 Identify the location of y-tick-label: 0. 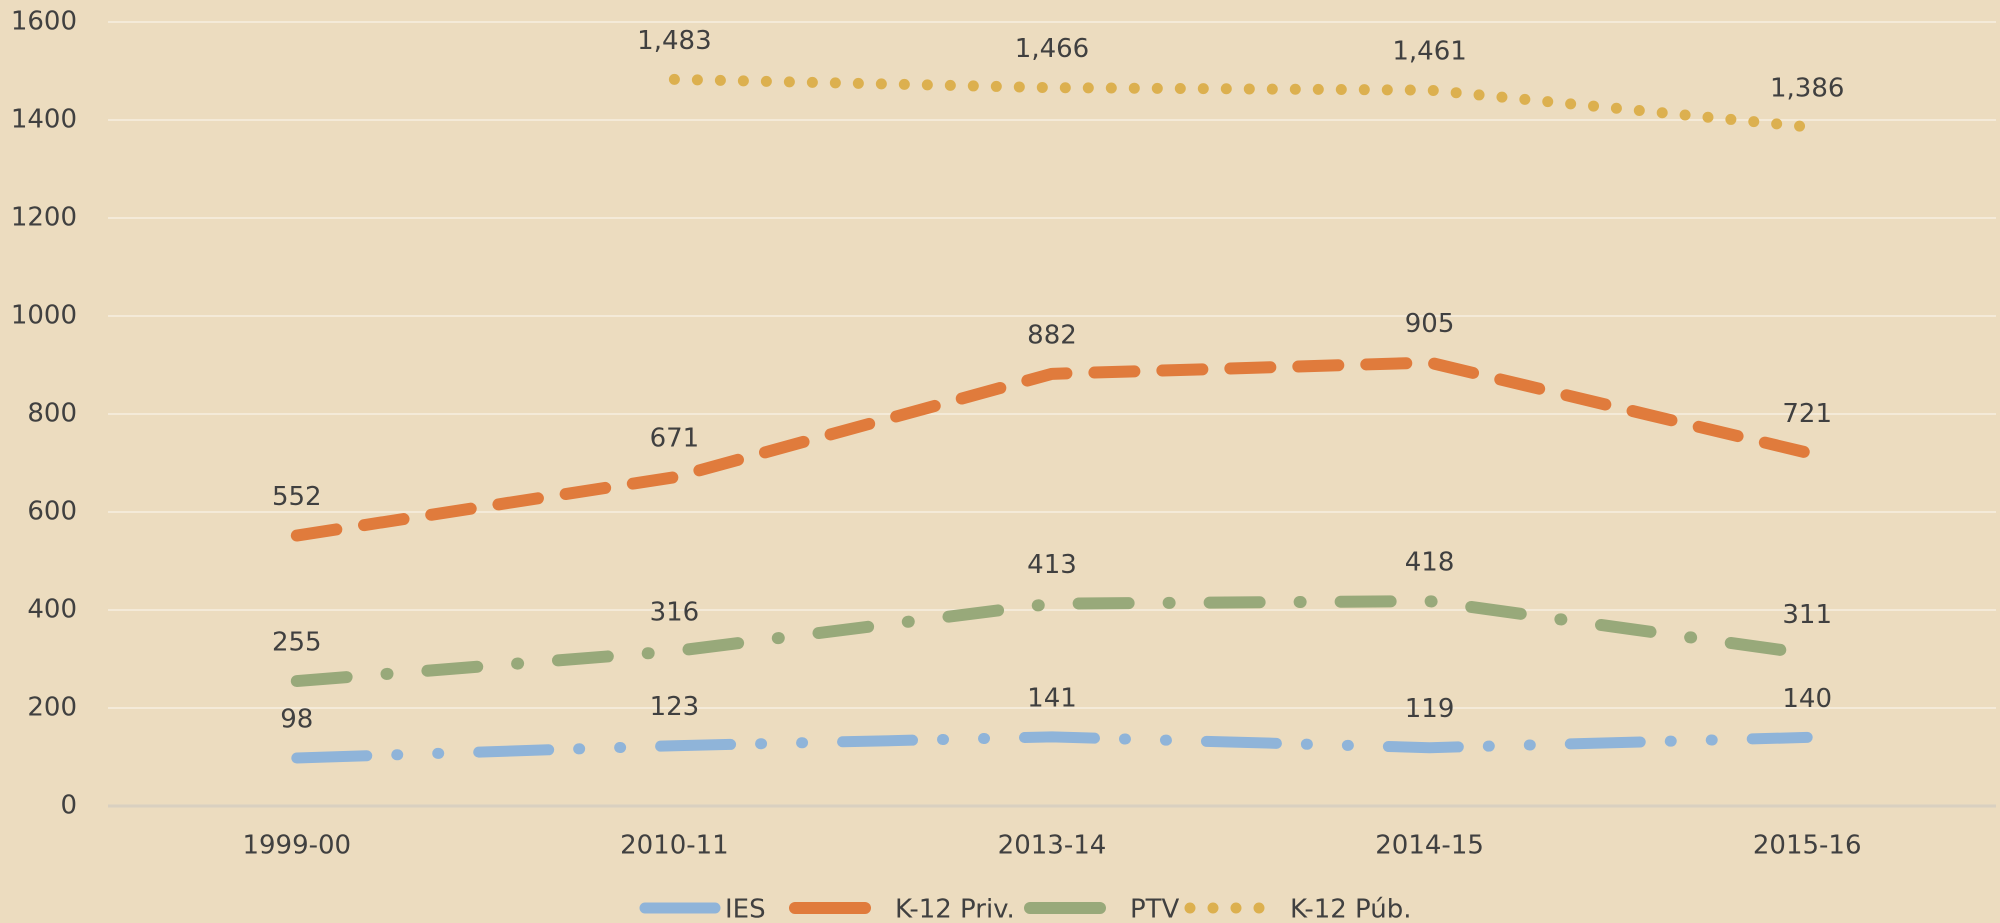
(68, 806).